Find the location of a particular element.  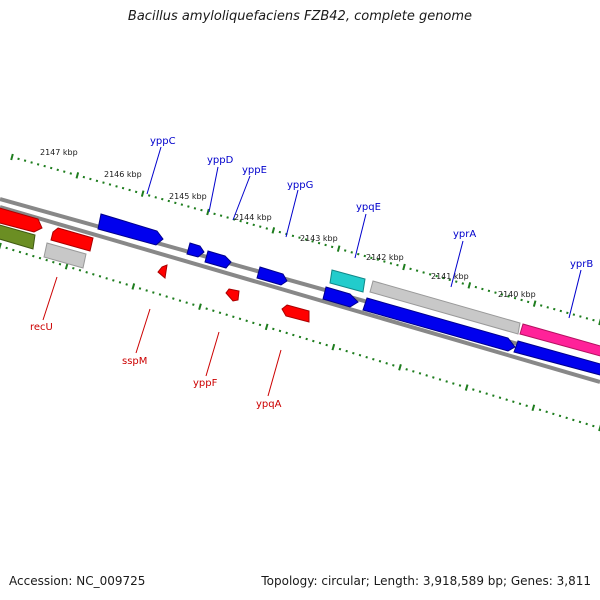

gene-label-yppD: yppD is located at coordinates (220, 160).